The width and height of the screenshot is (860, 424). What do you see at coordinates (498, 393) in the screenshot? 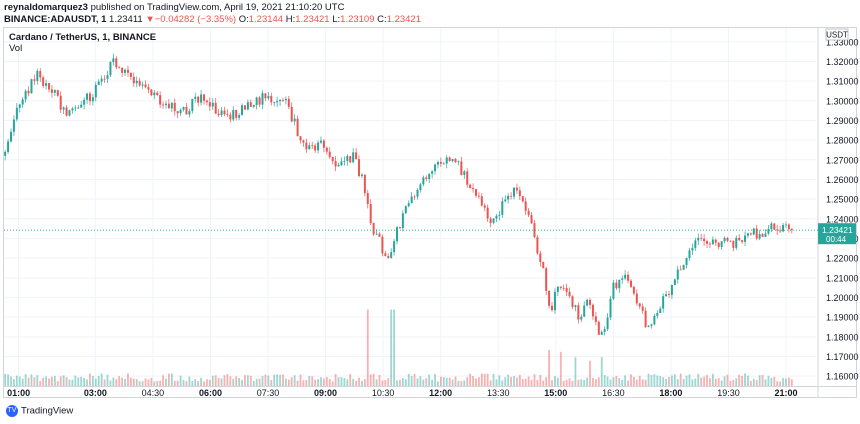
I see `x-tick-label: 13:30` at bounding box center [498, 393].